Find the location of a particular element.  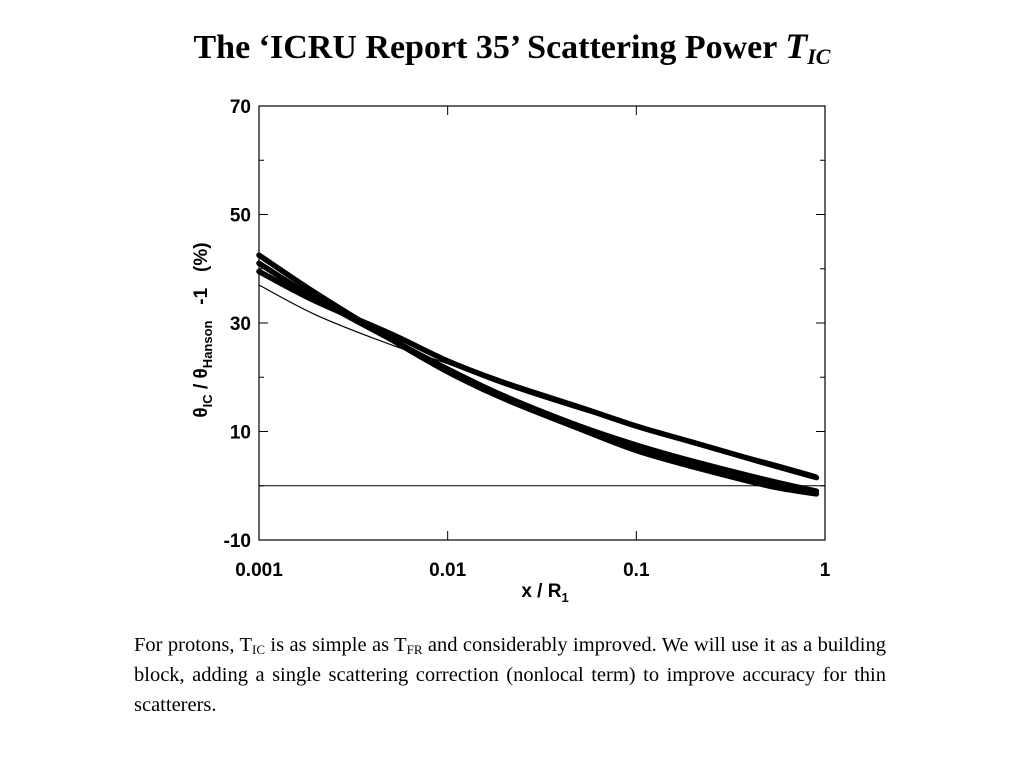

y-axis-label-tail: -1 (%) is located at coordinates (201, 281).